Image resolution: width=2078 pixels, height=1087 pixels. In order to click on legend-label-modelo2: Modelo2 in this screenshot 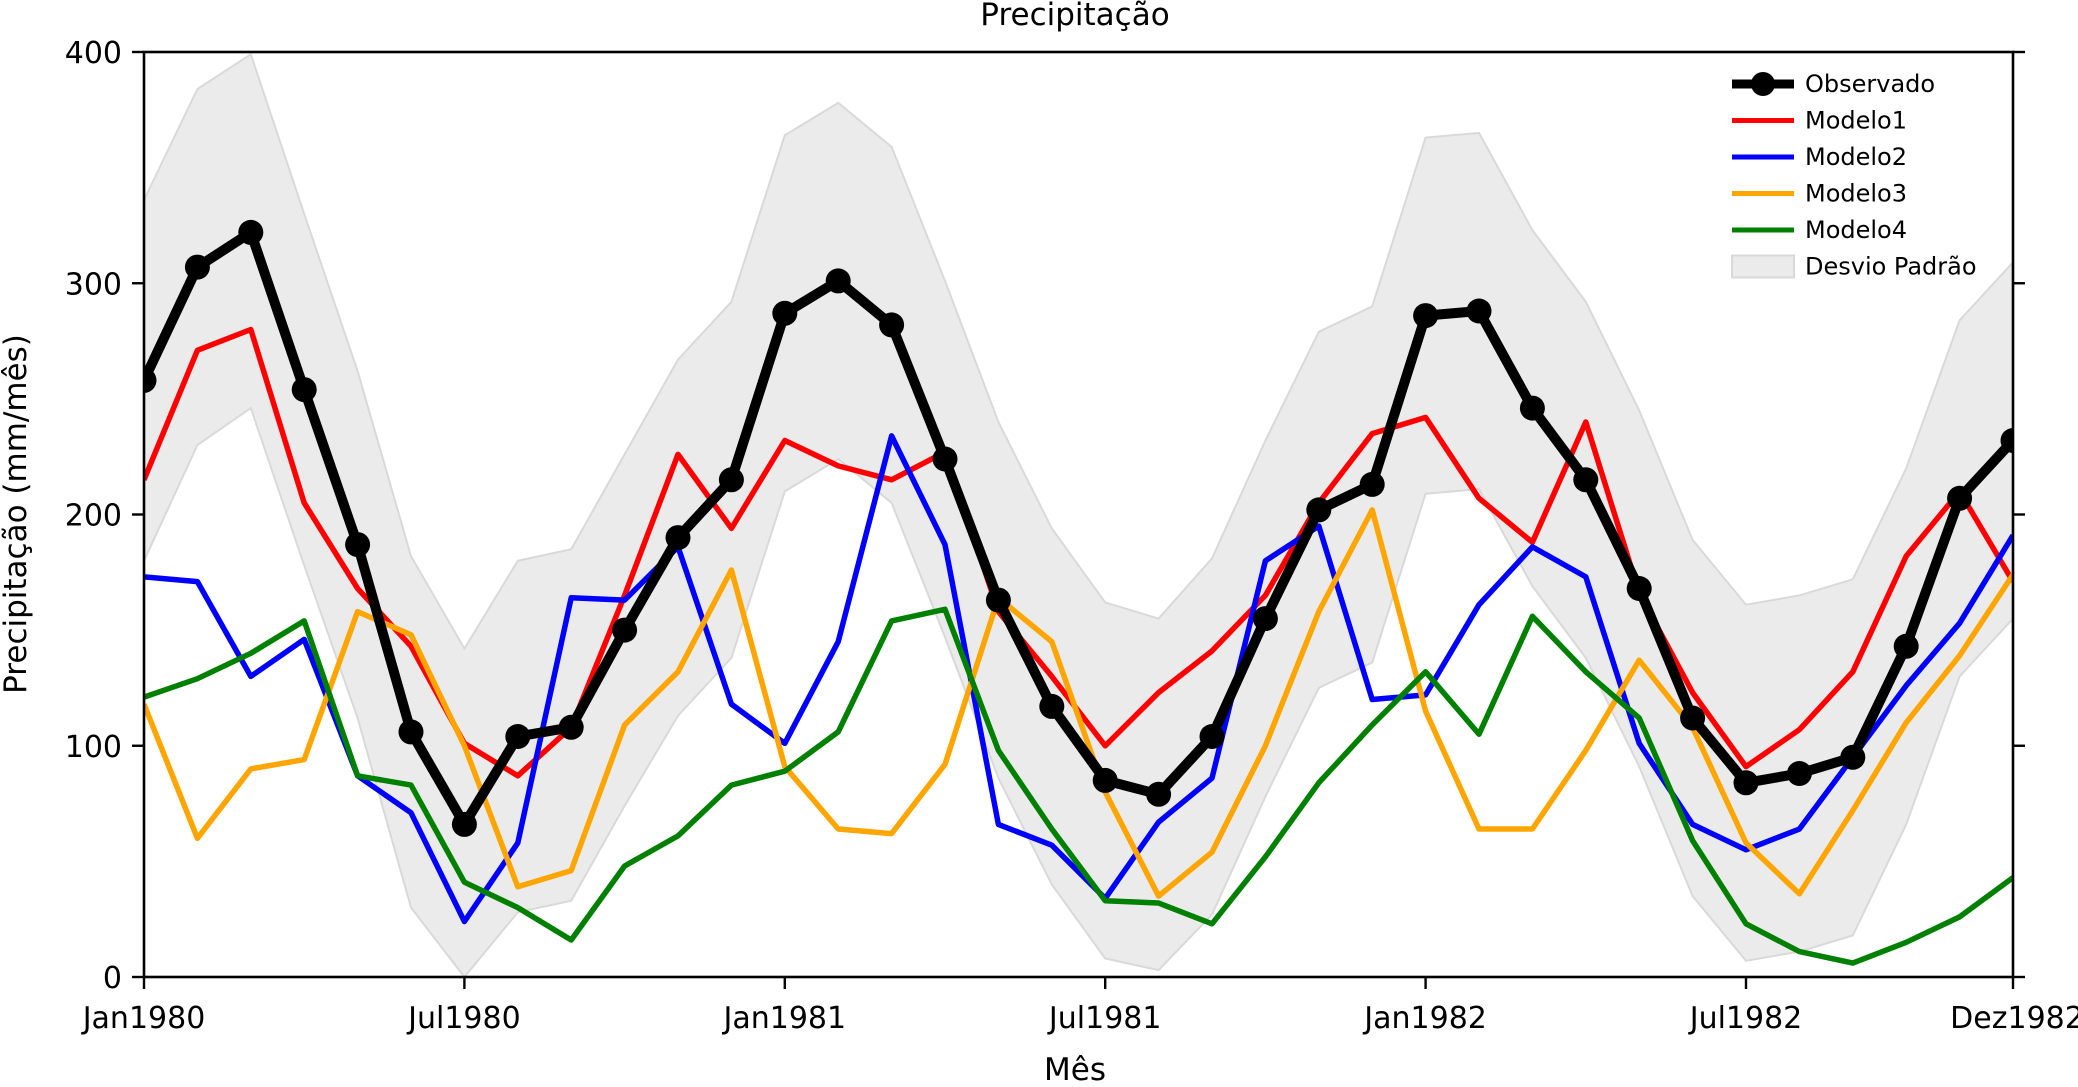, I will do `click(1856, 157)`.